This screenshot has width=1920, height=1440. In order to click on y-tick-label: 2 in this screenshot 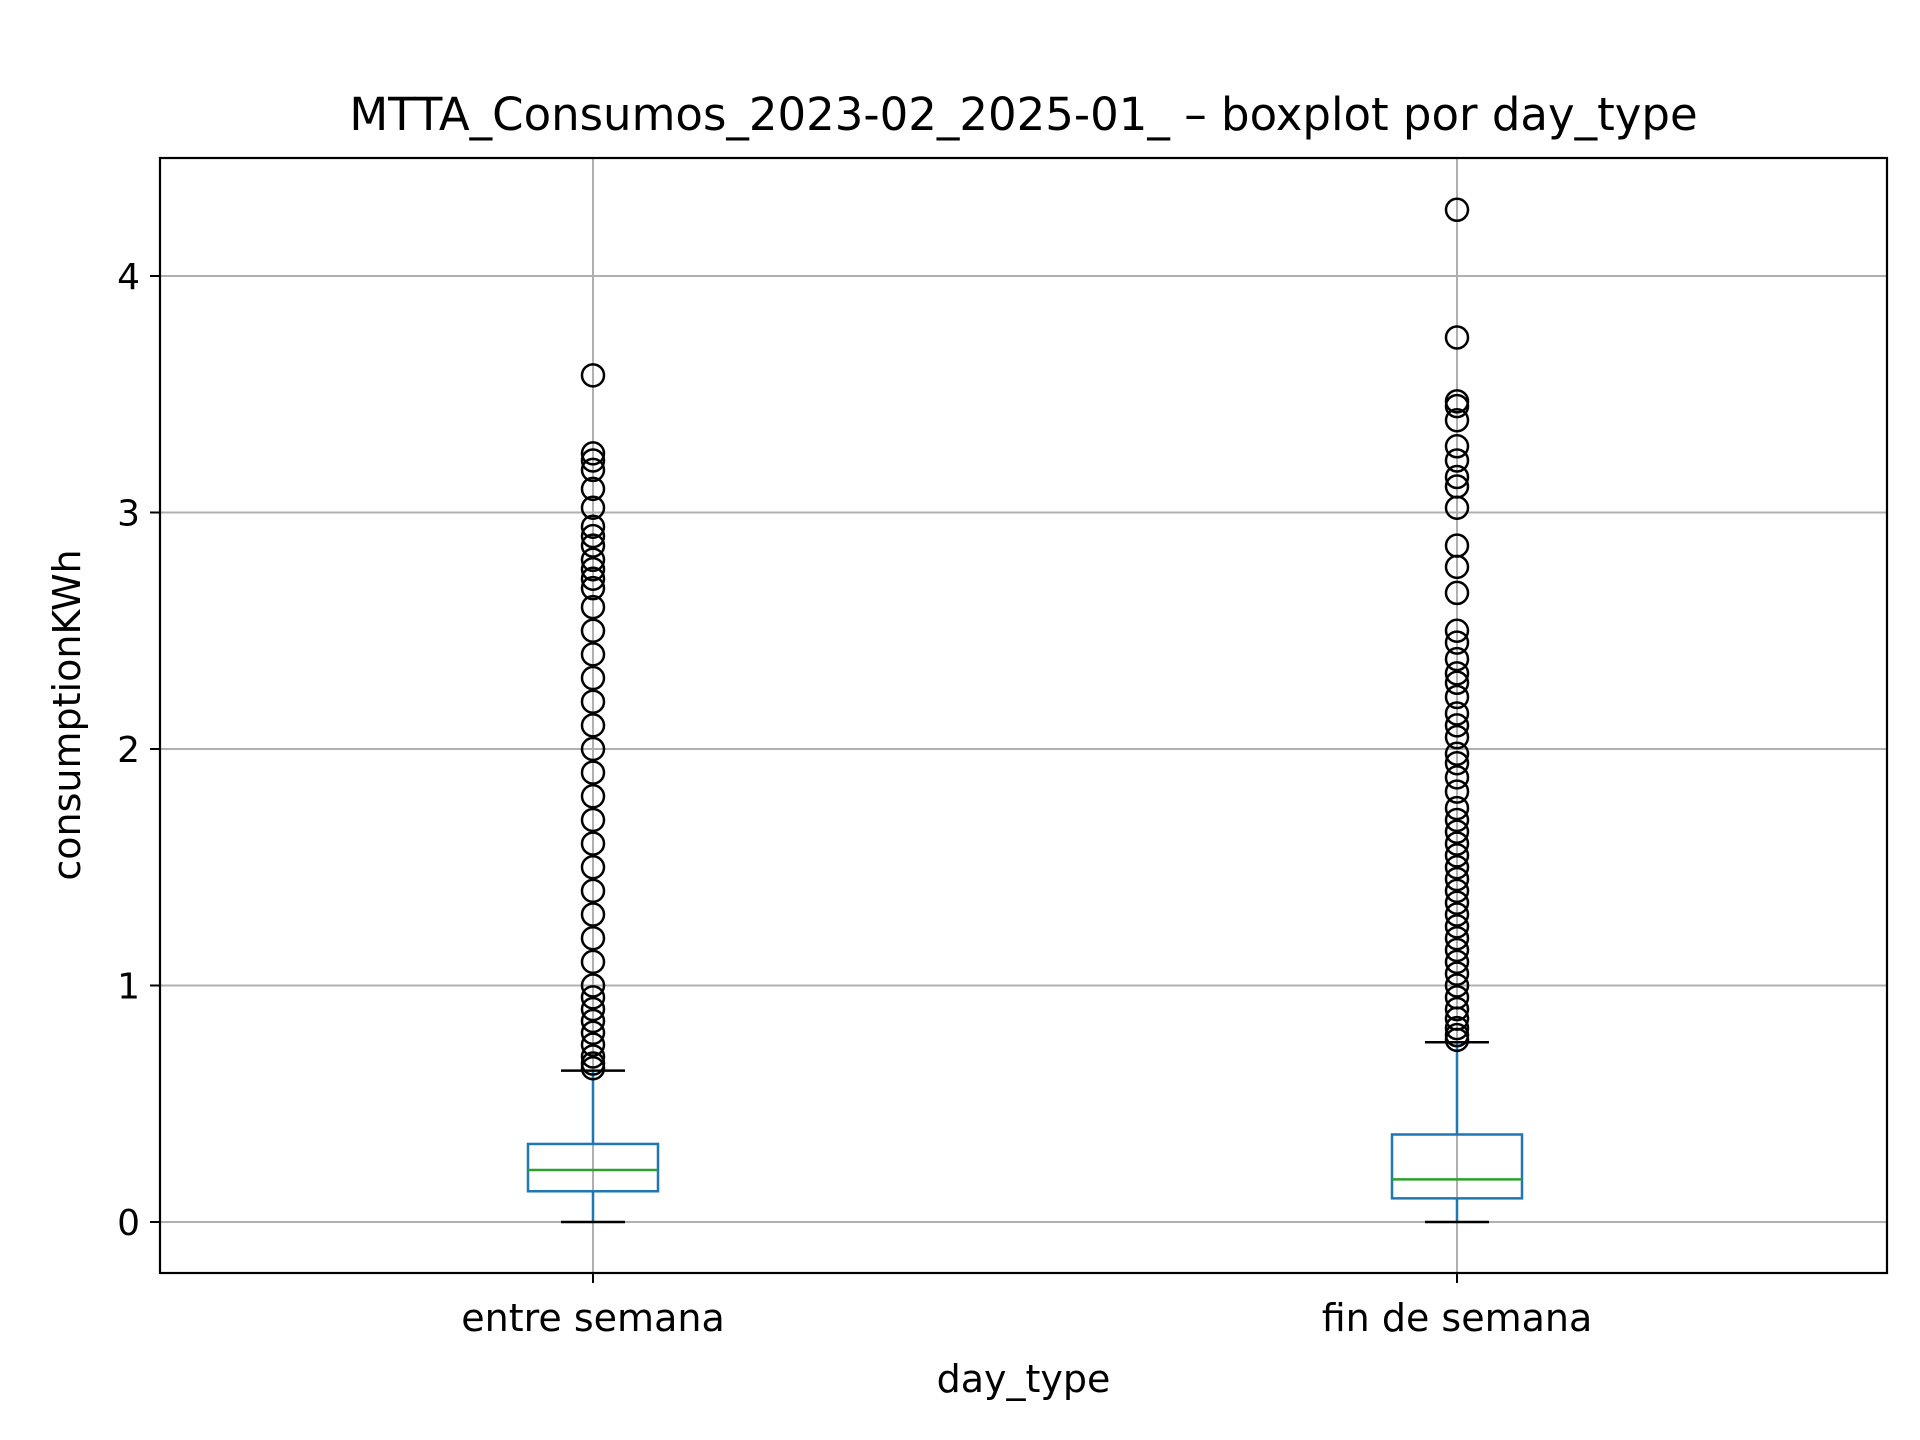, I will do `click(128, 750)`.